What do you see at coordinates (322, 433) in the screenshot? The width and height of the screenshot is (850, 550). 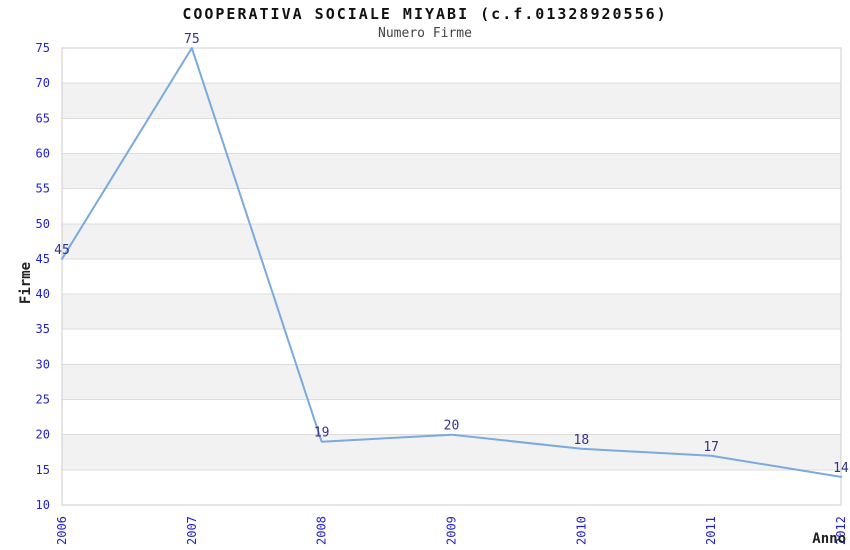 I see `data-point-label: 19` at bounding box center [322, 433].